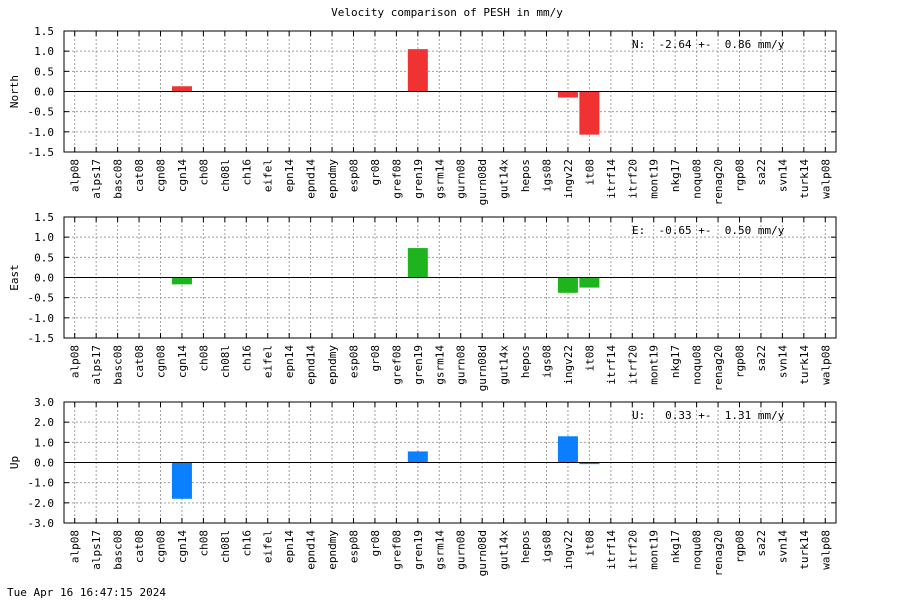 This screenshot has height=600, width=900. What do you see at coordinates (482, 368) in the screenshot?
I see `east-xtick-label: gurn08d` at bounding box center [482, 368].